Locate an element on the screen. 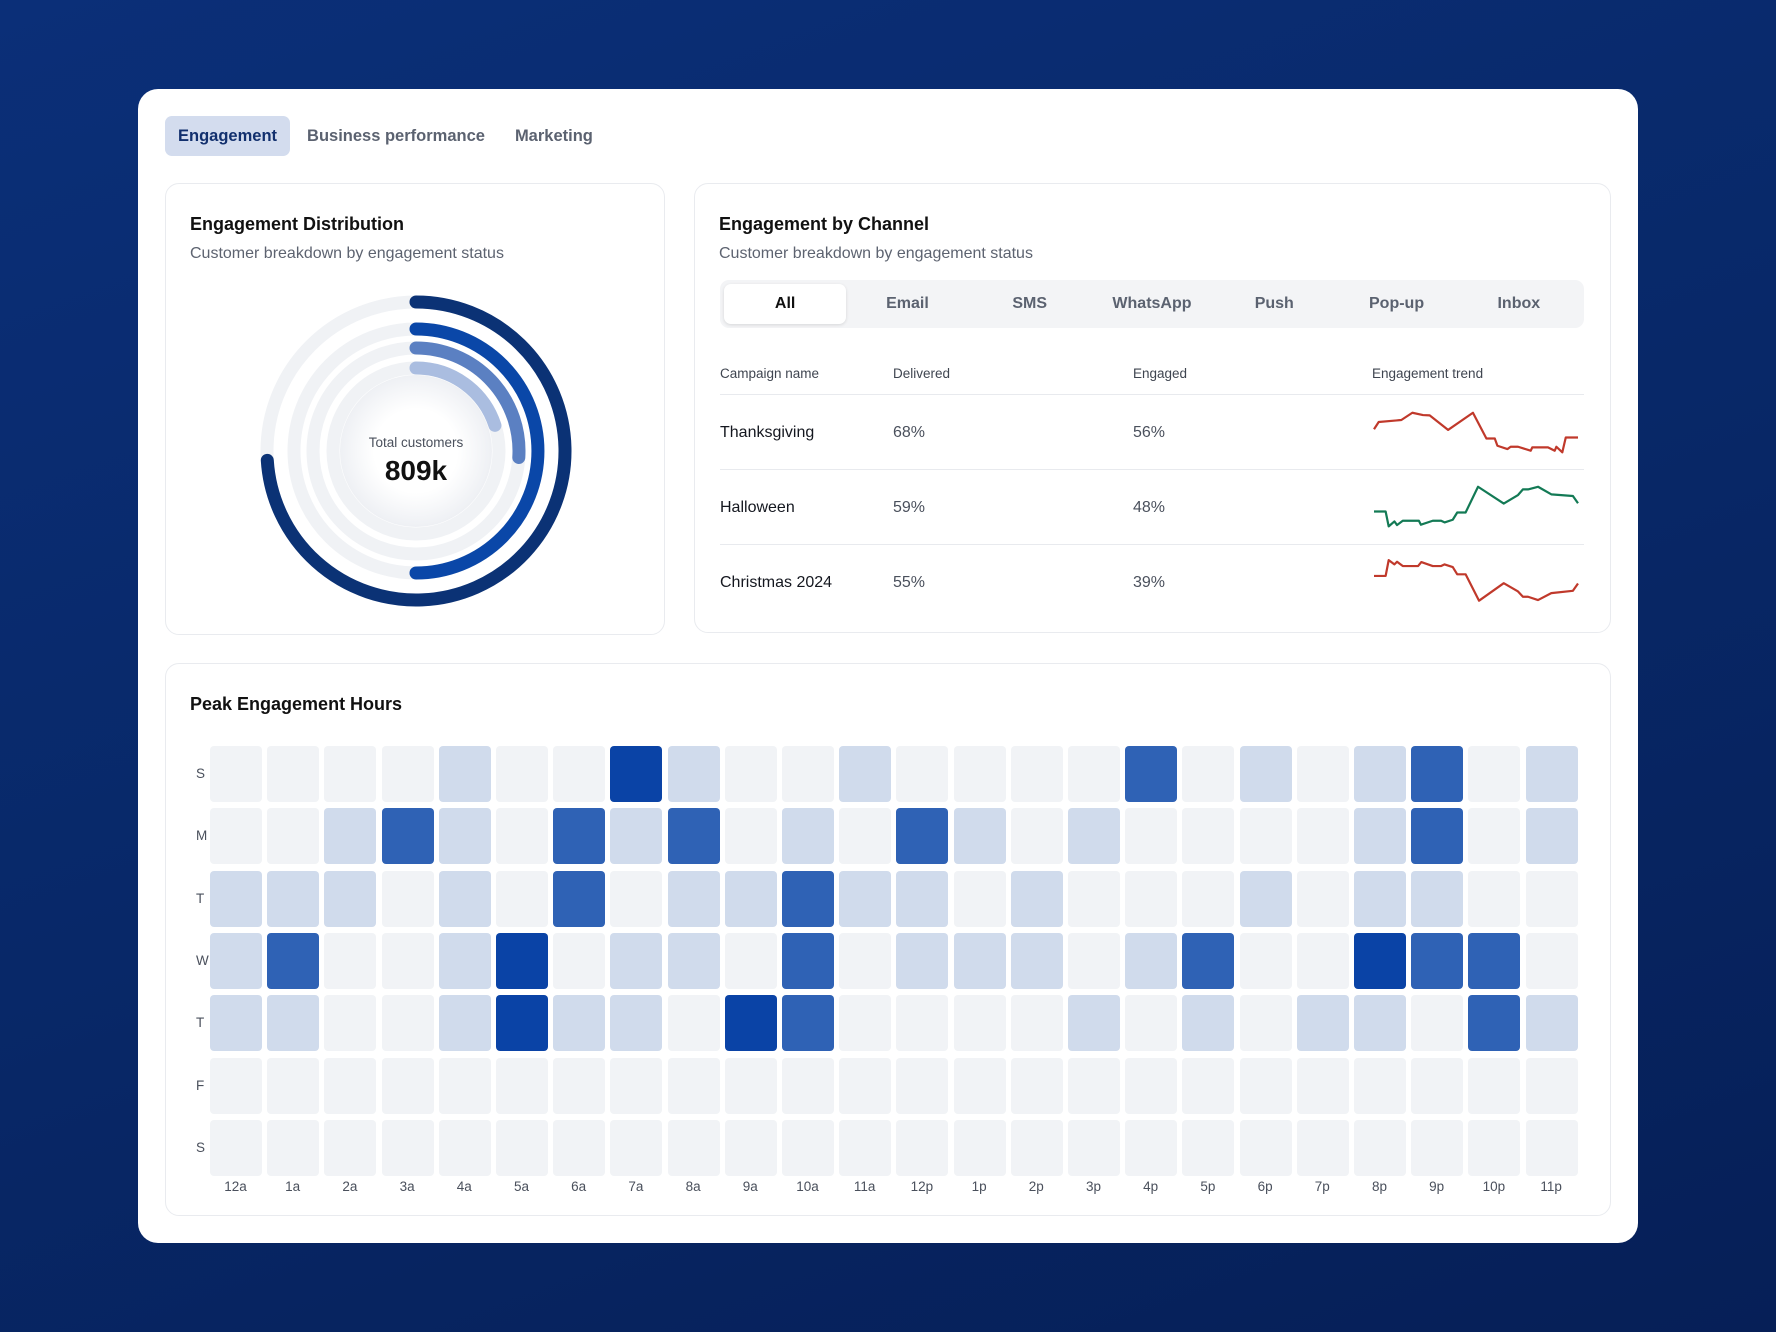 This screenshot has height=1332, width=1776. filter-whatsapp: WhatsApp is located at coordinates (1152, 303).